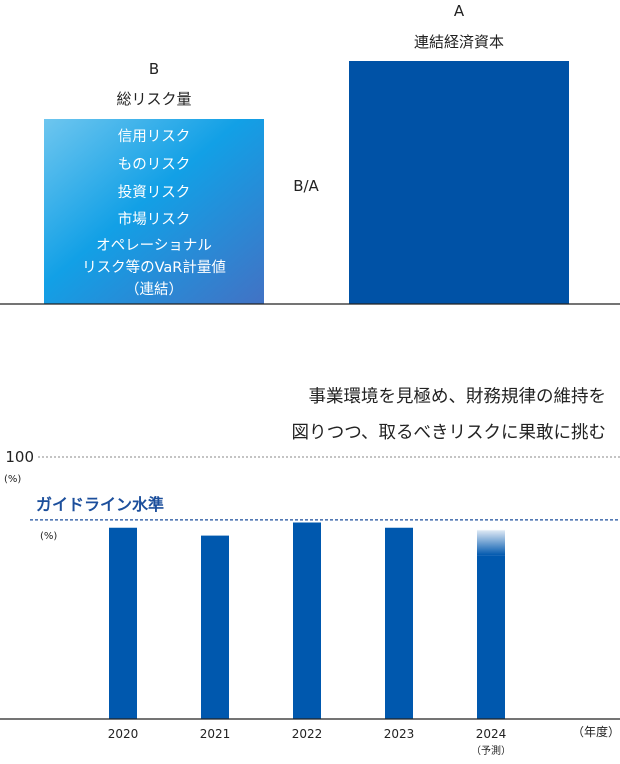 The width and height of the screenshot is (620, 764). I want to click on x-tick-label: 2021, so click(215, 734).